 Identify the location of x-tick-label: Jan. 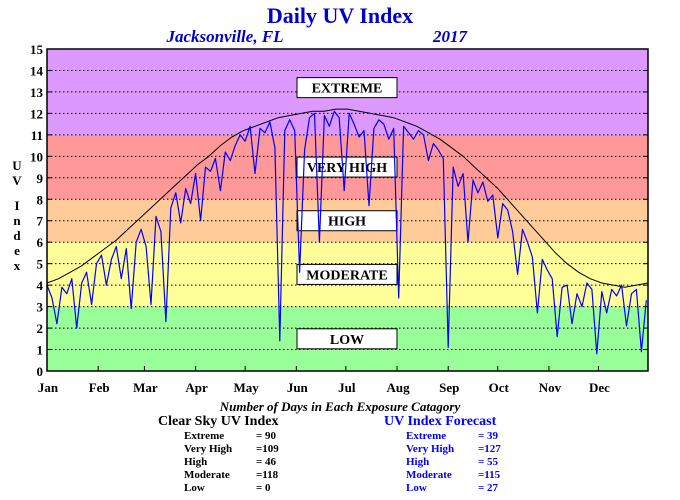
(48, 387).